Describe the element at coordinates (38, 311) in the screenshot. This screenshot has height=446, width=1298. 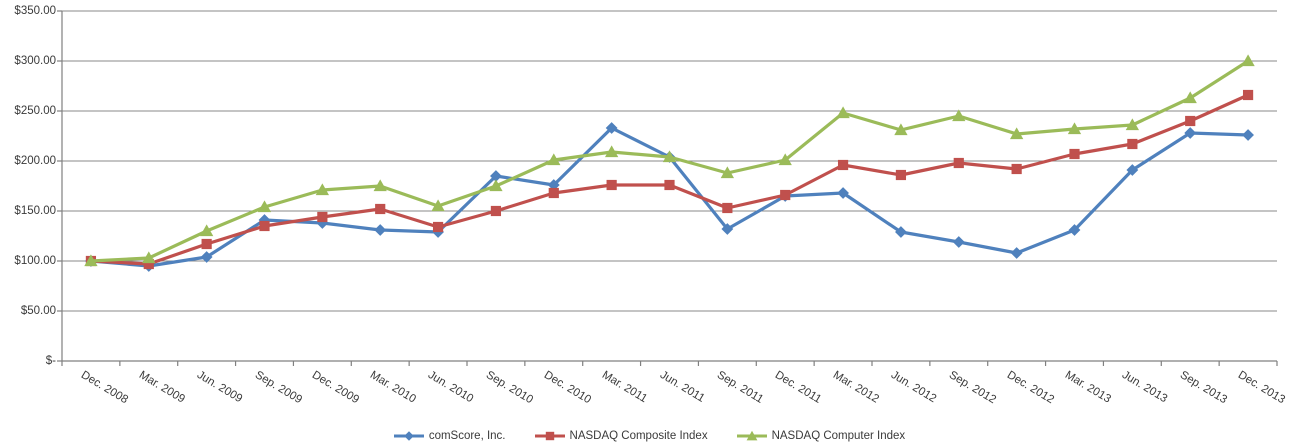
I see `y-axis-tick-label: $50.00` at that location.